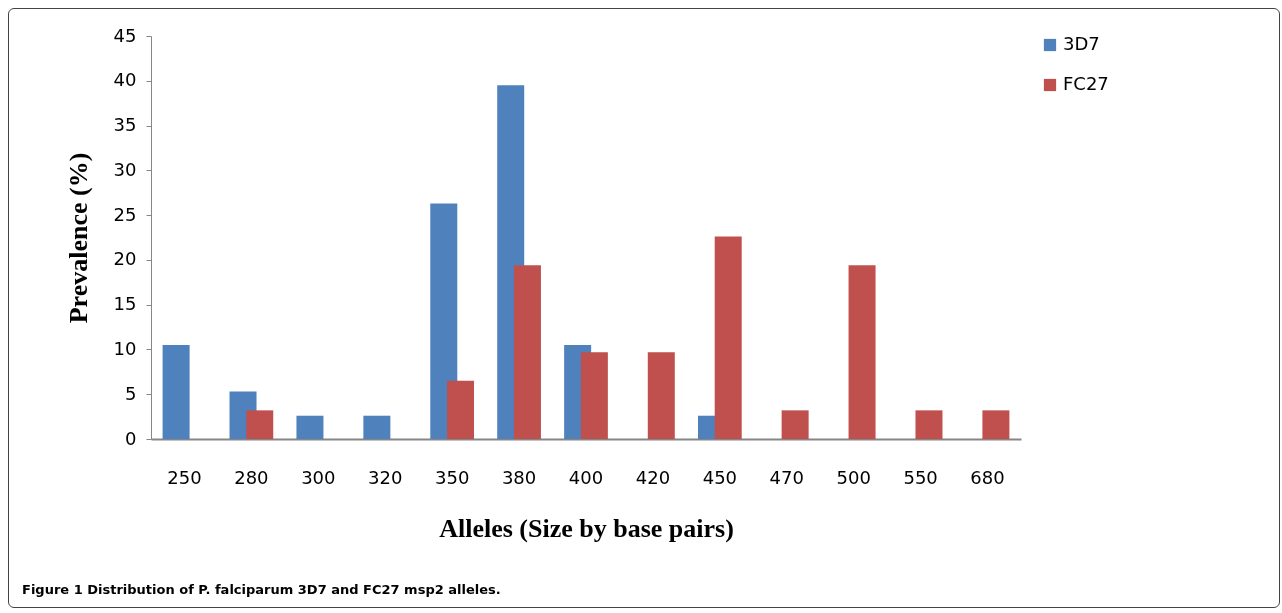  What do you see at coordinates (1081, 43) in the screenshot?
I see `legend-label: 3D7` at bounding box center [1081, 43].